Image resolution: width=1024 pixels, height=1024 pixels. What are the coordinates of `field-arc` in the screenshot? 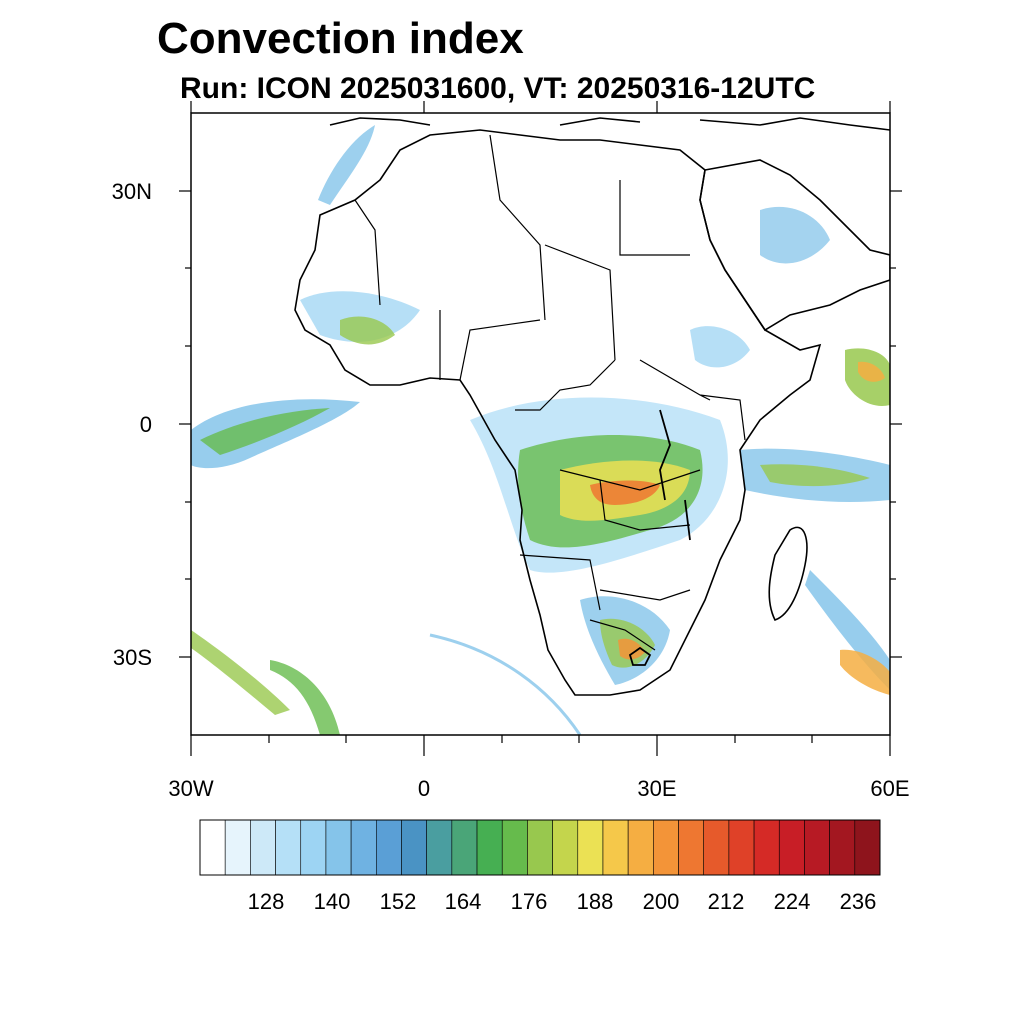 It's located at (505, 684).